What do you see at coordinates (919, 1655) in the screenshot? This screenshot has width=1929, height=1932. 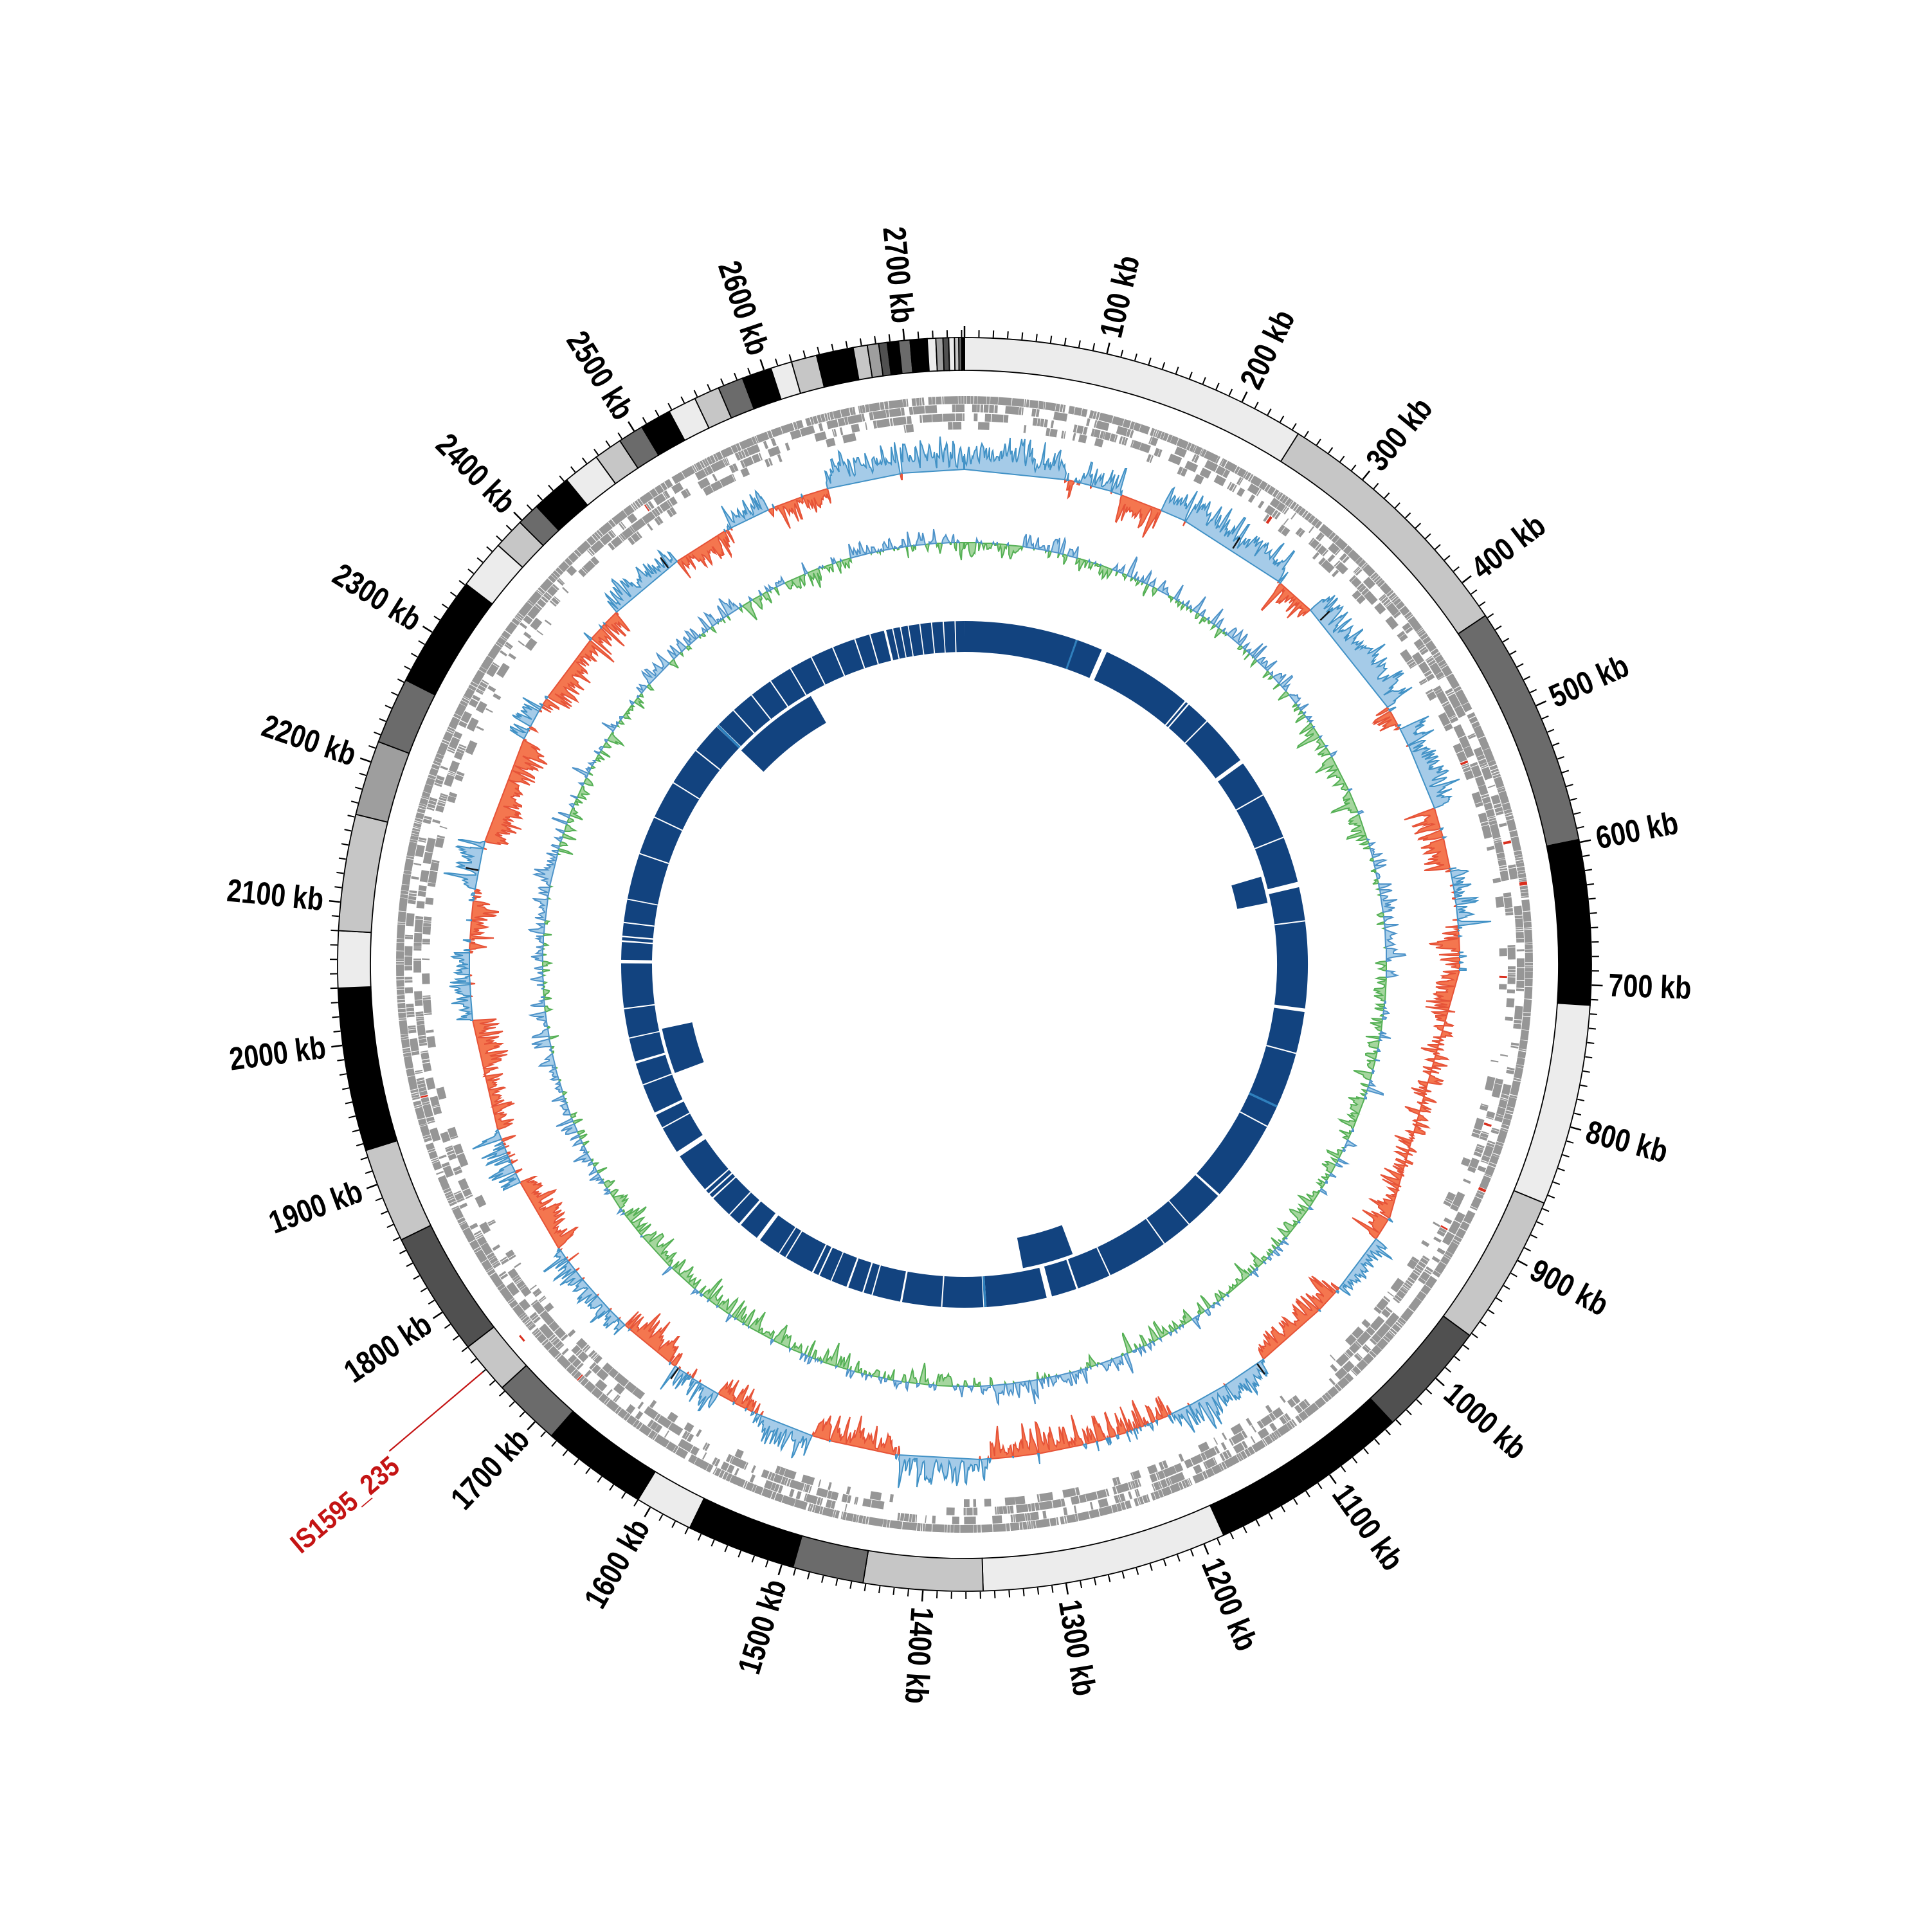 I see `svg-text: 1400 kb` at bounding box center [919, 1655].